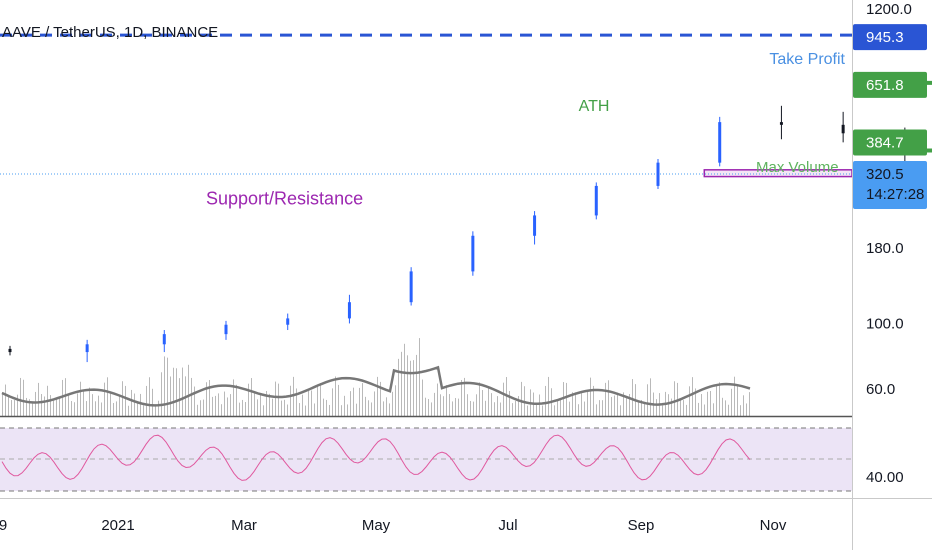  Describe the element at coordinates (885, 37) in the screenshot. I see `take-profit-badge-text: 945.3` at that location.